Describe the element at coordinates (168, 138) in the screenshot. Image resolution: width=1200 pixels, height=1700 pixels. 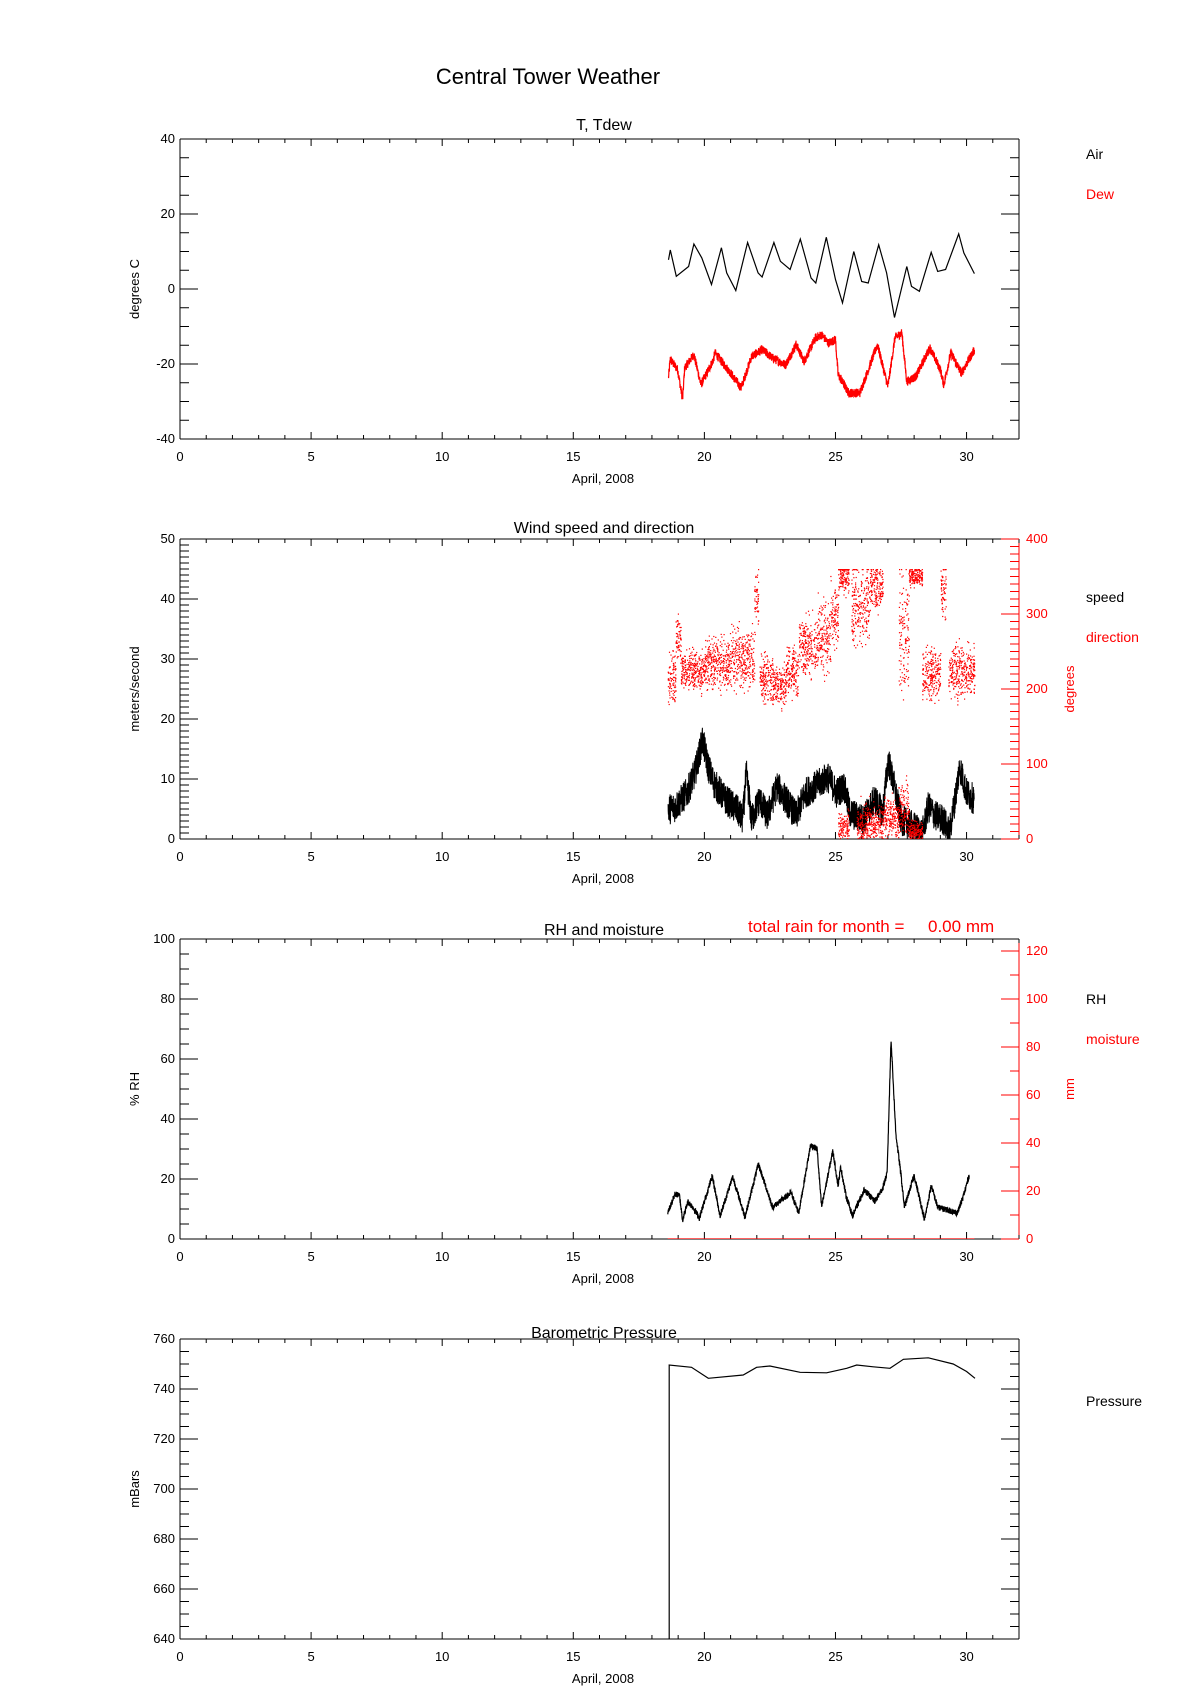
I see `y-tick-label: 40` at that location.